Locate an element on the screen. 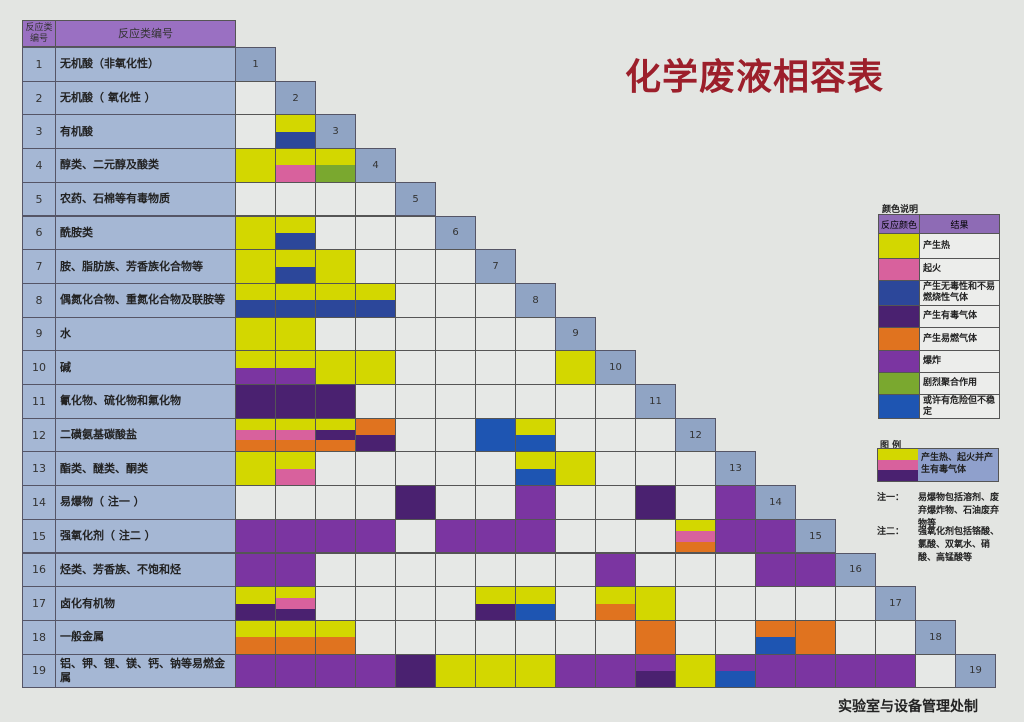 Image resolution: width=1024 pixels, height=722 pixels. row-number: 10 is located at coordinates (39, 367).